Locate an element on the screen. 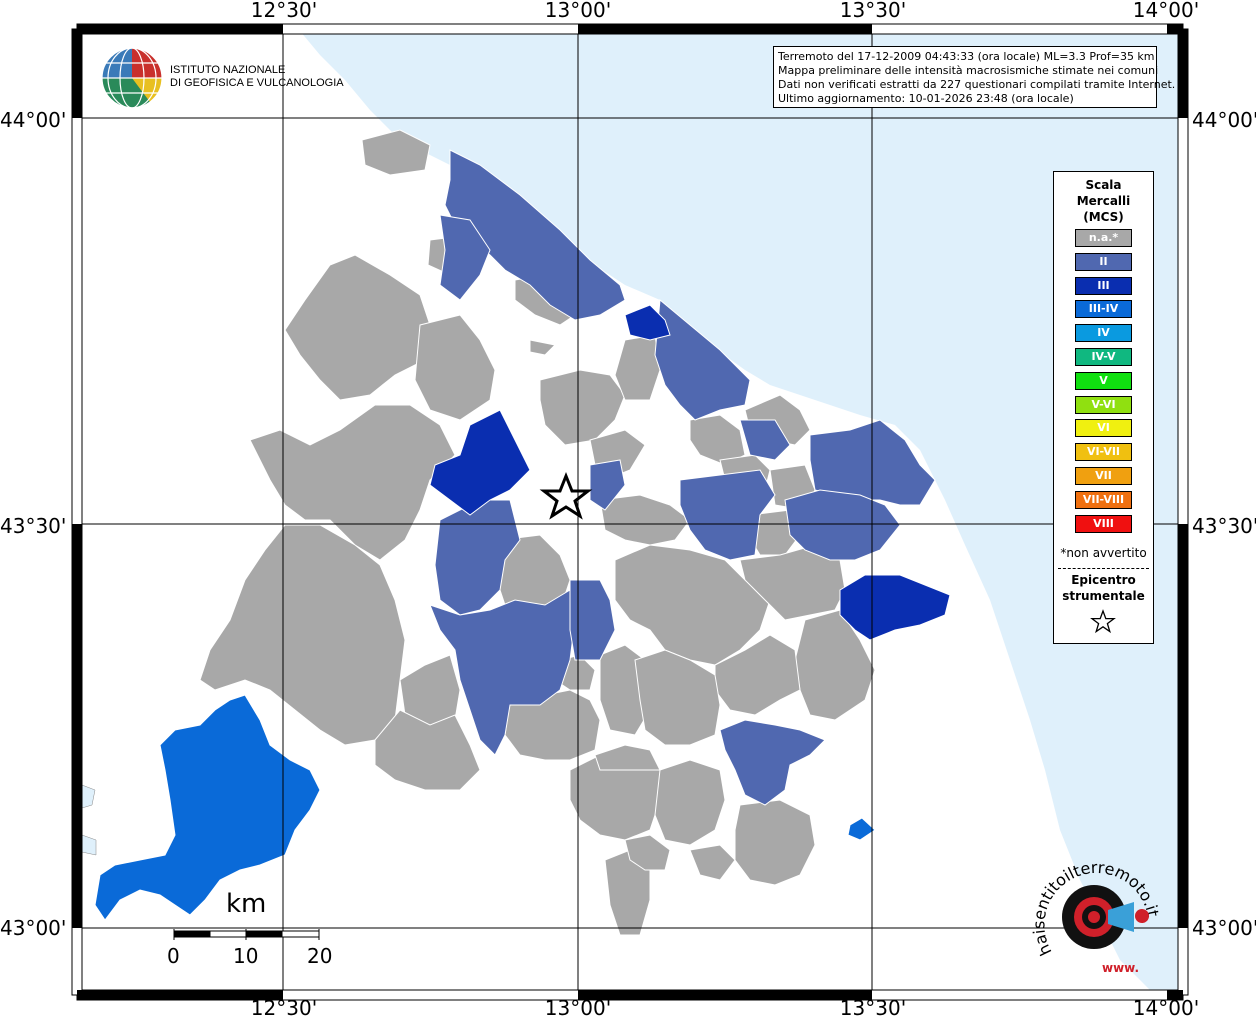  tick-left-4400: 44°00' is located at coordinates (33, 120).